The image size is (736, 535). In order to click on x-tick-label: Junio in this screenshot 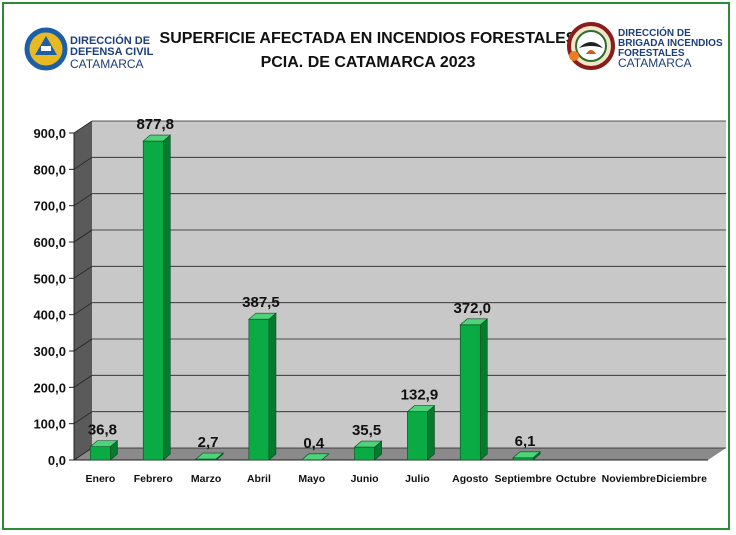, I will do `click(365, 479)`.